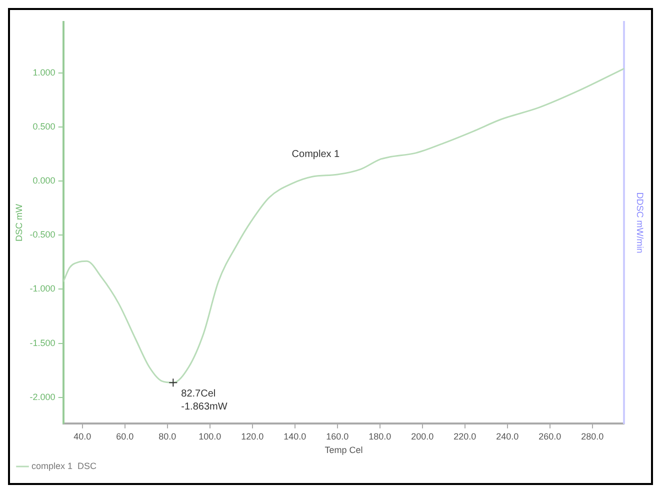 The width and height of the screenshot is (661, 493). Describe the element at coordinates (343, 450) in the screenshot. I see `x-axis-title: Temp Cel` at that location.